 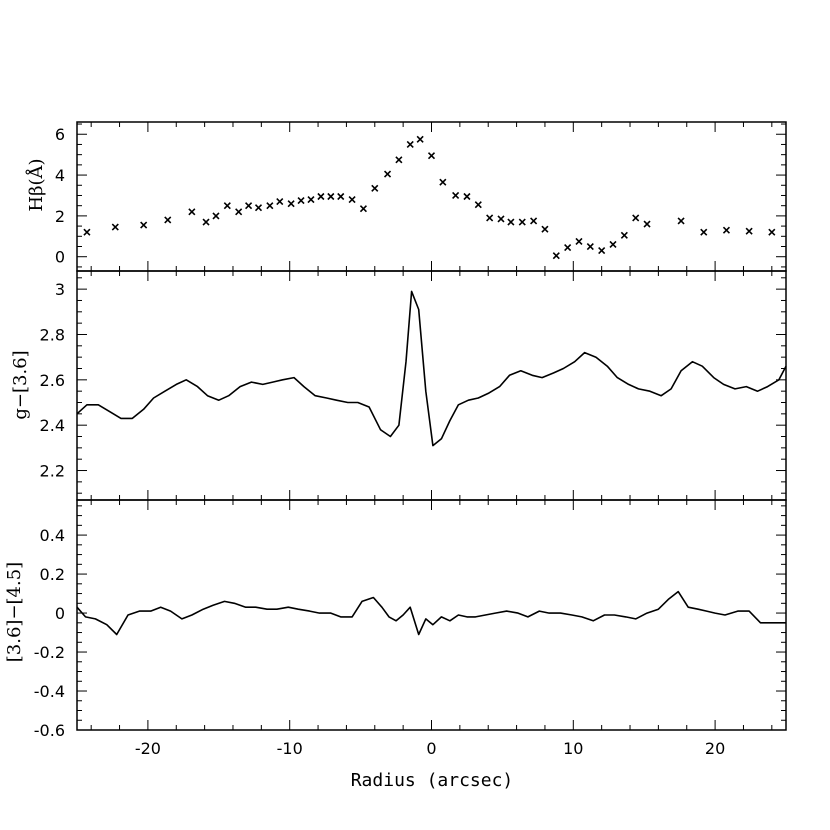 What do you see at coordinates (60, 175) in the screenshot?
I see `y-tick-label: 4` at bounding box center [60, 175].